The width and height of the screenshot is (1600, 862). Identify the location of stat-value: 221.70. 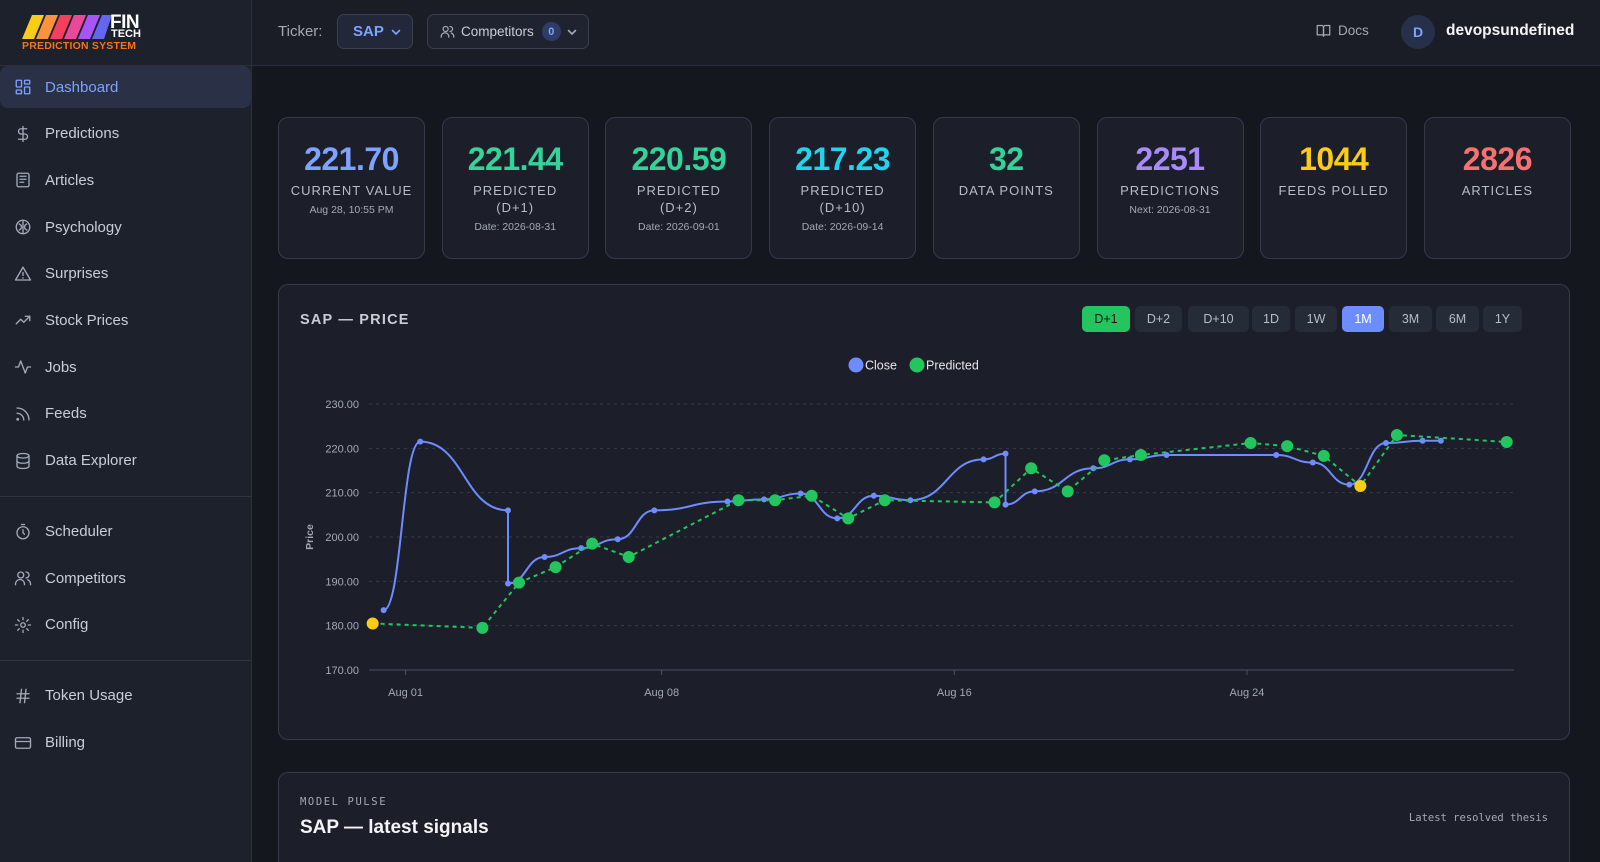
(351, 159).